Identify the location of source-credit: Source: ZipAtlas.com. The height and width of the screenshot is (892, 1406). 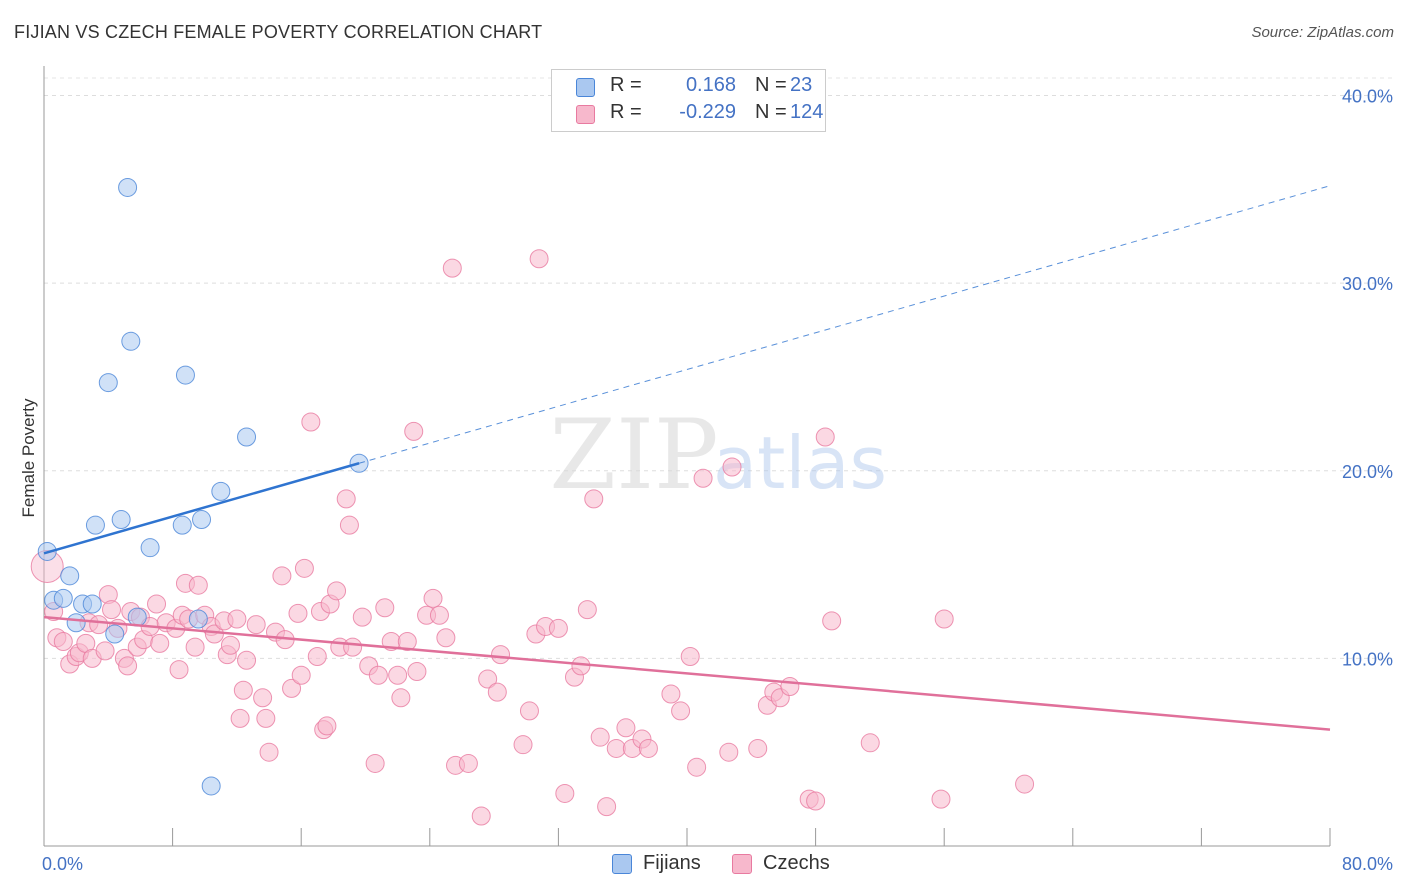
(1322, 32).